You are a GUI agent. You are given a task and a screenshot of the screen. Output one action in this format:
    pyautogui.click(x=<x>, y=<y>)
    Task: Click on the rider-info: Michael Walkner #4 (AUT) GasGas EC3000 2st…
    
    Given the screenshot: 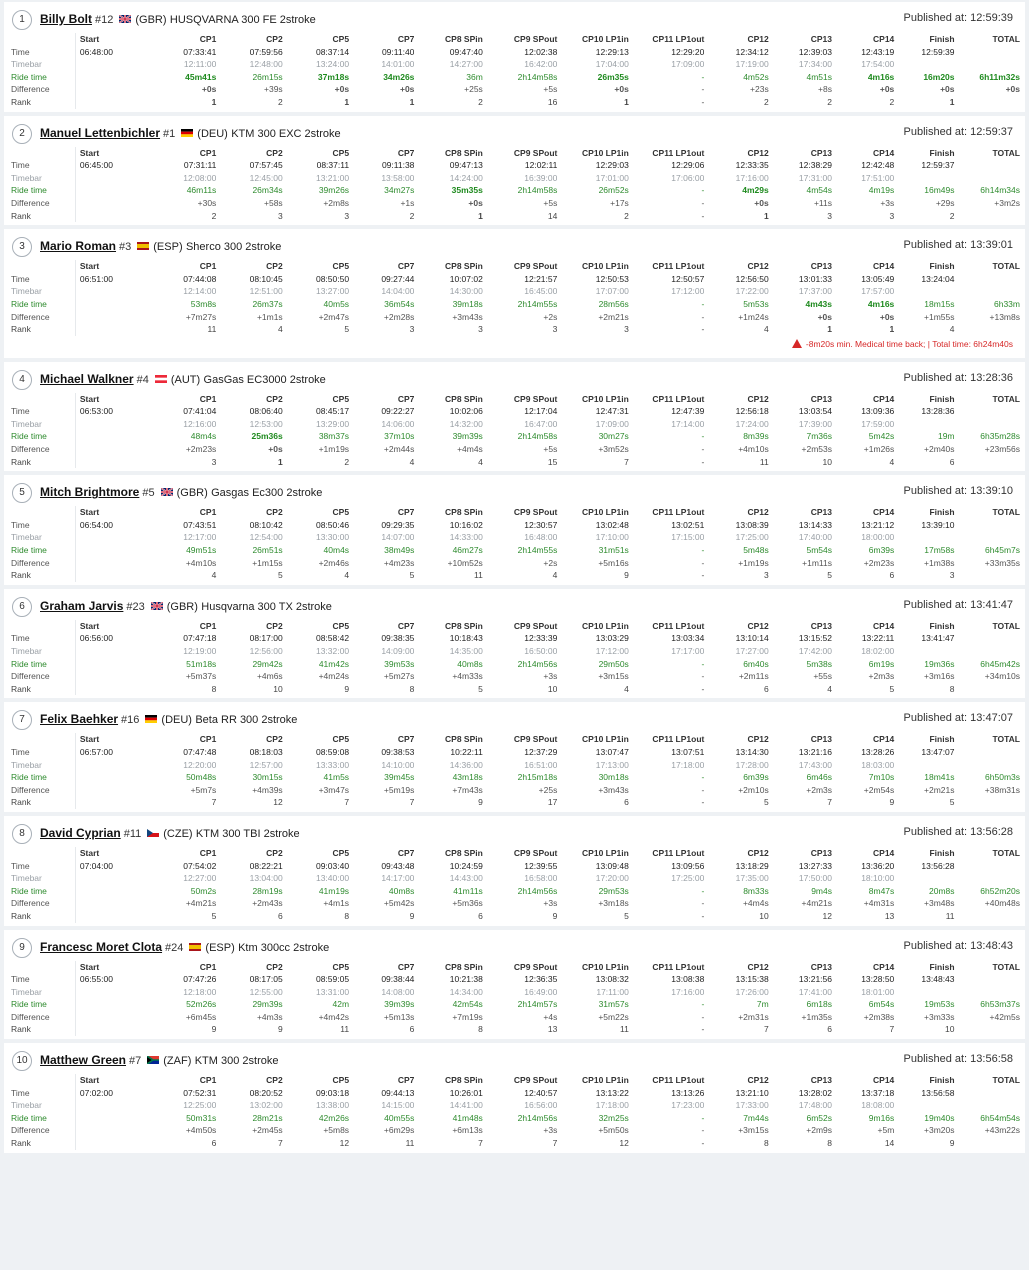 What is the action you would take?
    pyautogui.click(x=183, y=379)
    